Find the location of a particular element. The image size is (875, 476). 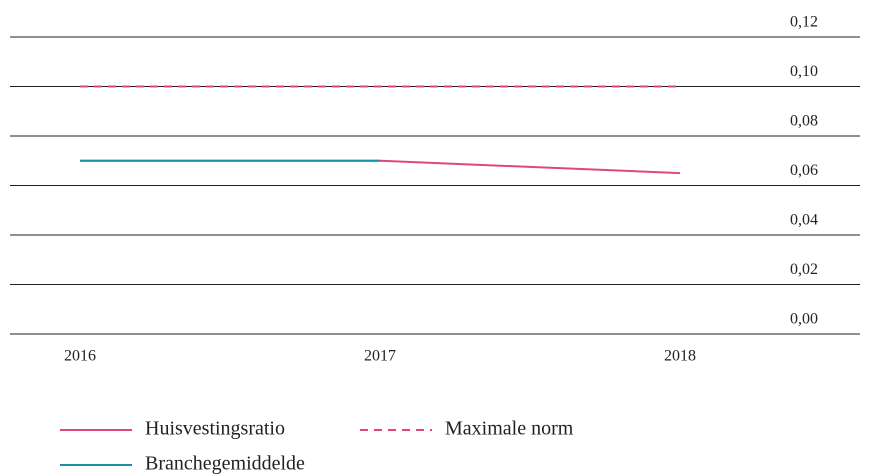

y-tick-label: 0,00 is located at coordinates (804, 319).